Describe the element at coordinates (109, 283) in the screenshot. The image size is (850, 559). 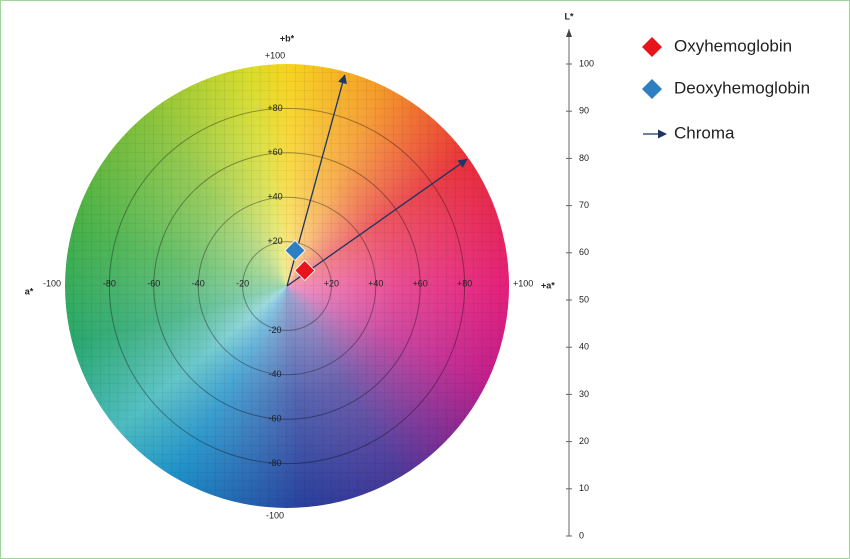
I see `x-tick-label: -80` at that location.